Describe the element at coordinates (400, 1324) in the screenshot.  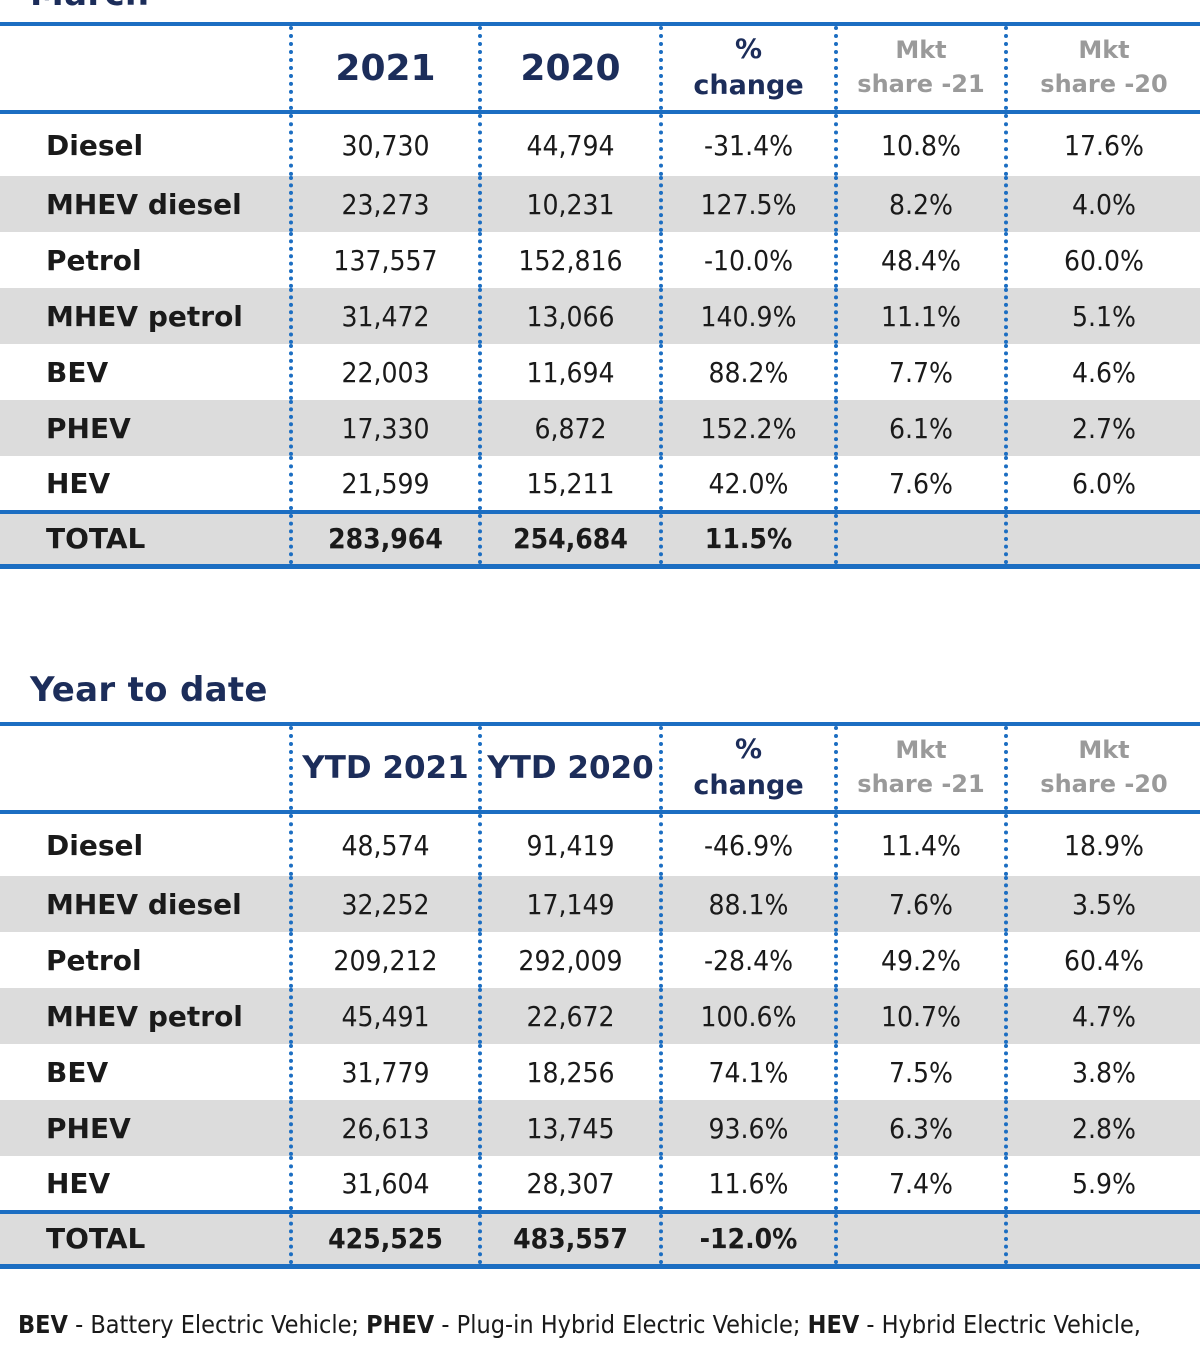
I see `footnote-phev-abbr: PHEV` at that location.